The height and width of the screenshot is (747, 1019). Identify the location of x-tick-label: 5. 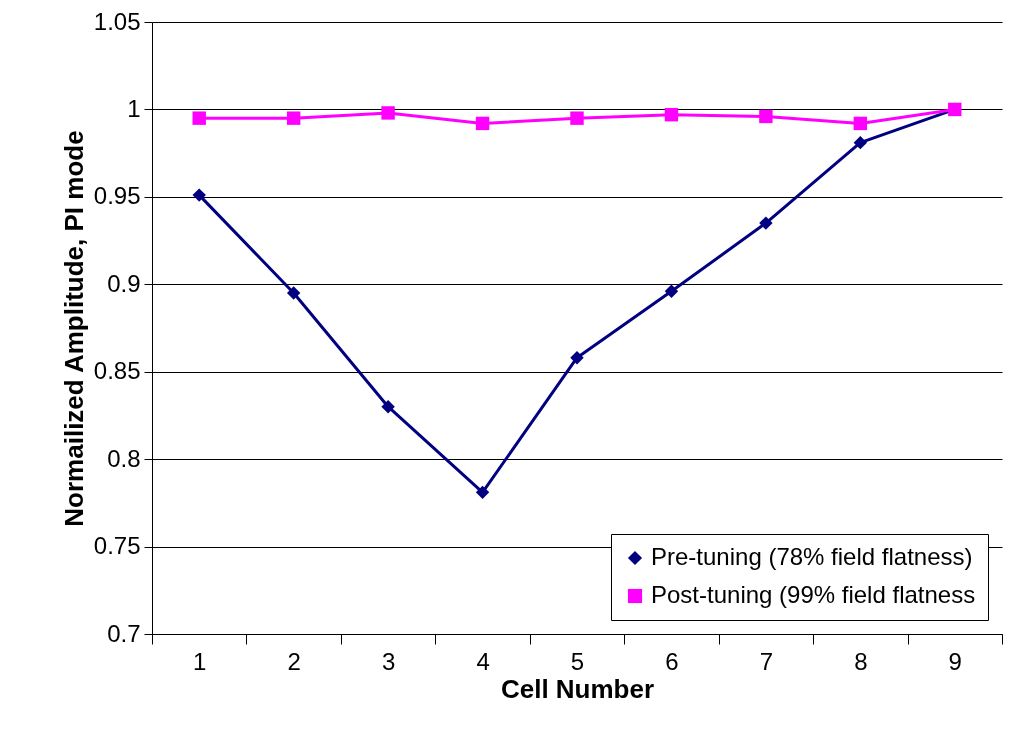
(577, 661).